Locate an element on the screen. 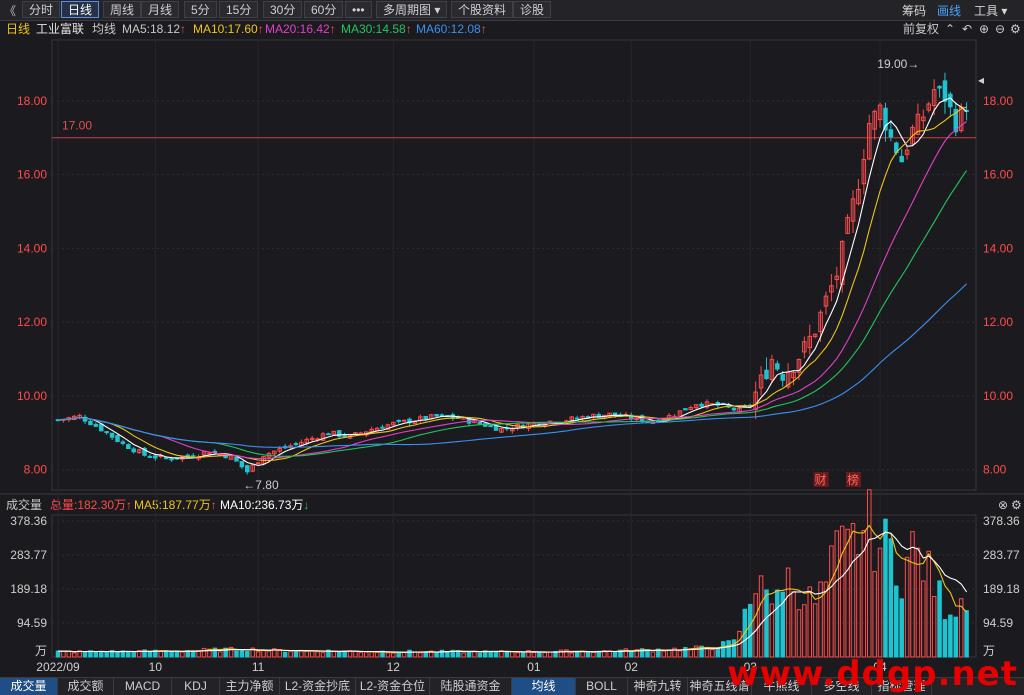  minus-icon: ⊖ is located at coordinates (1000, 29).